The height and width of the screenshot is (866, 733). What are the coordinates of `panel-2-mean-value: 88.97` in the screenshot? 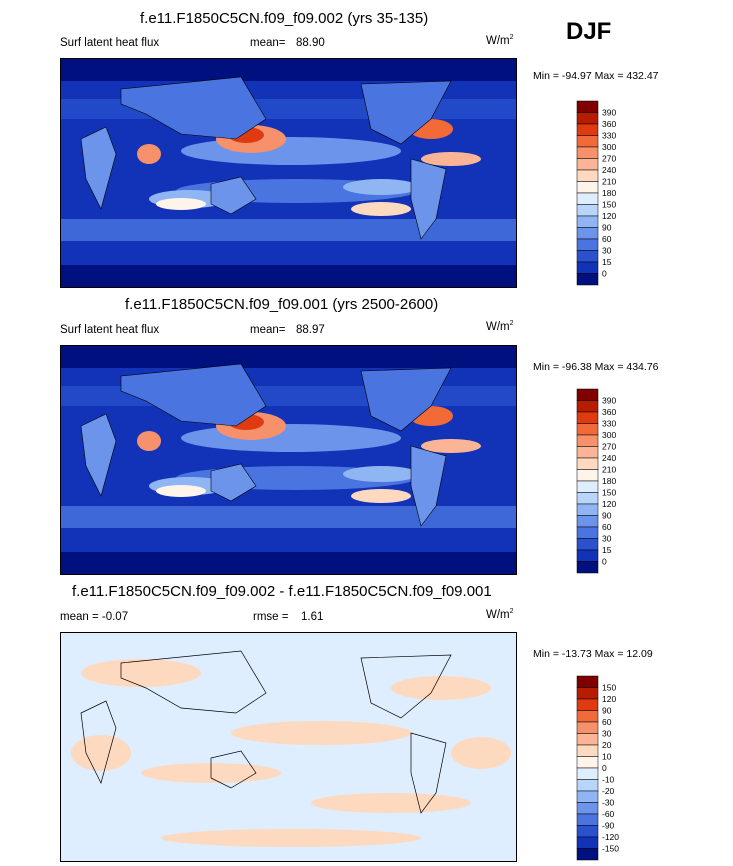 It's located at (310, 330).